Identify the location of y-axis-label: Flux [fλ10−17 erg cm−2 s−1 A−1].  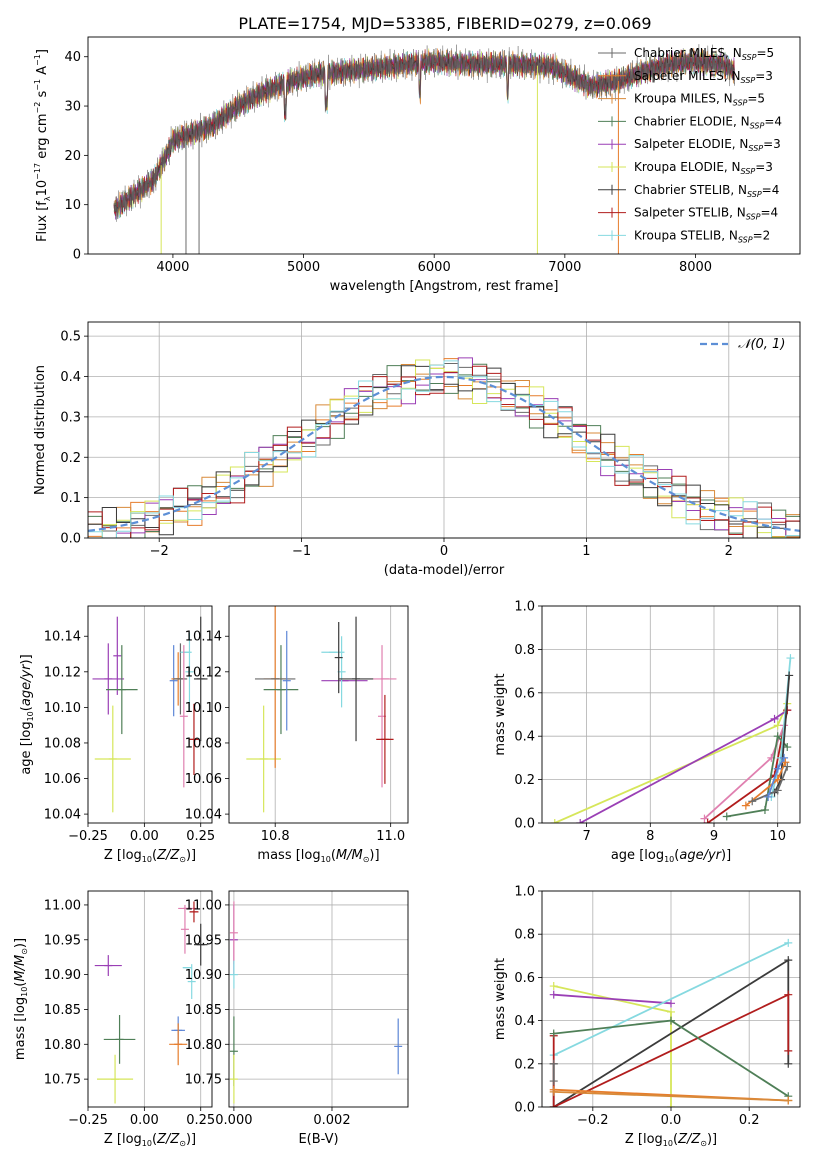
(42, 145).